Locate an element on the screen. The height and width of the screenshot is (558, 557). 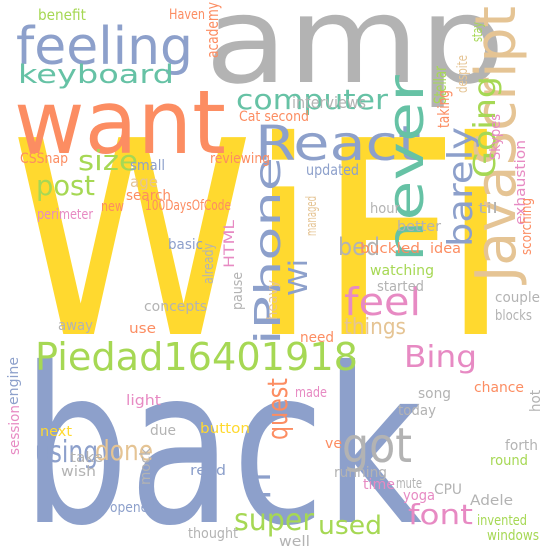
word-due: due is located at coordinates (163, 431).